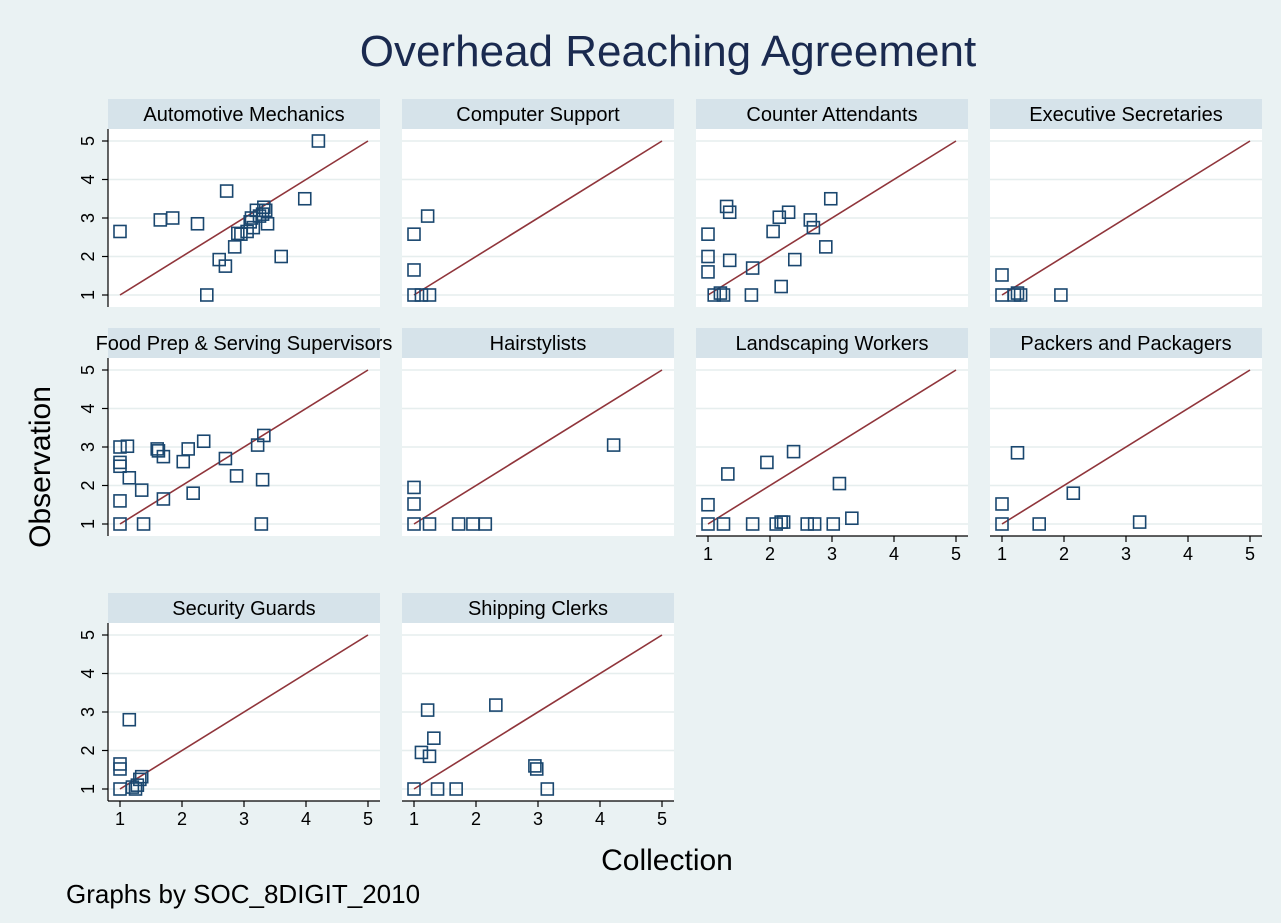 This screenshot has width=1281, height=923. I want to click on panel: Security Guards 1 2 3 4 5 1 2 3 4 5, so click(229, 711).